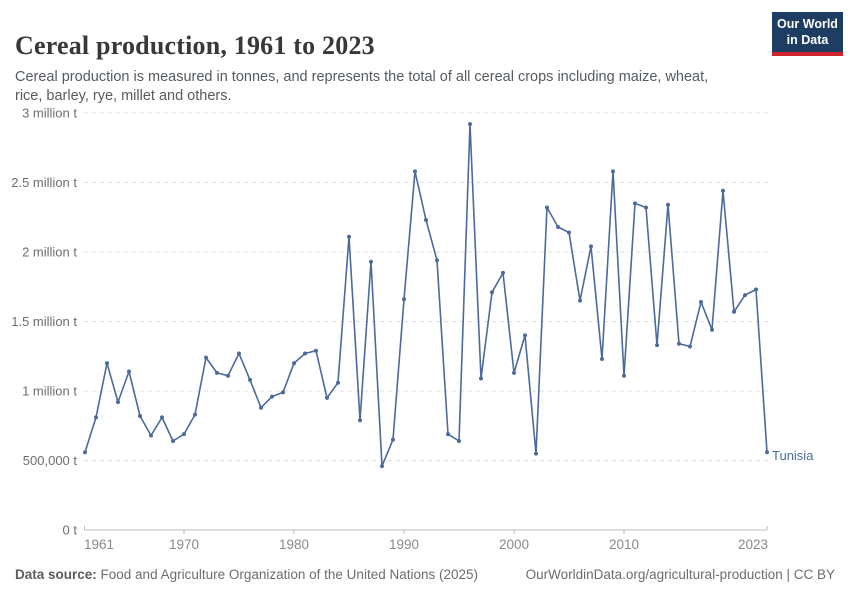 The height and width of the screenshot is (600, 850). I want to click on y-tick-label: 1.5 million t, so click(44, 321).